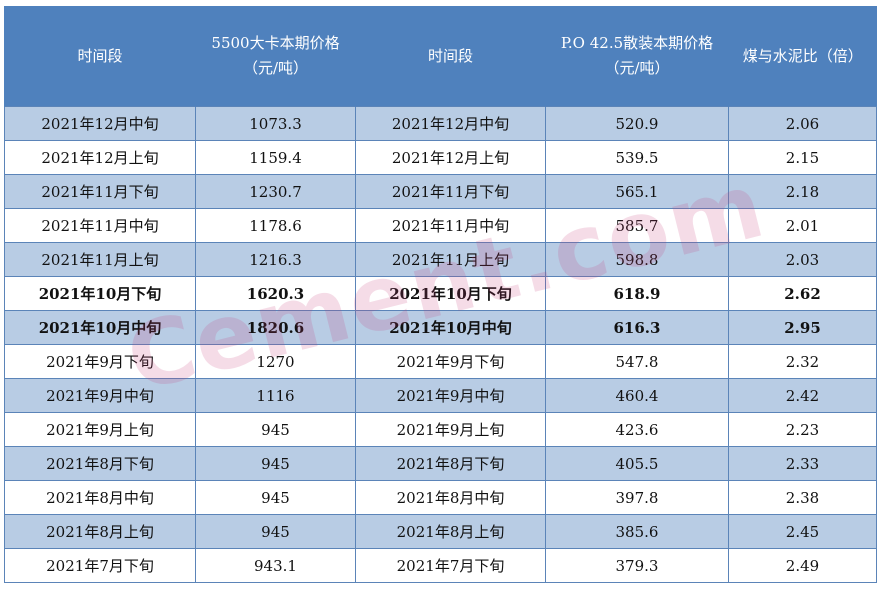  Describe the element at coordinates (637, 497) in the screenshot. I see `cell-cement-price: 397.8` at that location.